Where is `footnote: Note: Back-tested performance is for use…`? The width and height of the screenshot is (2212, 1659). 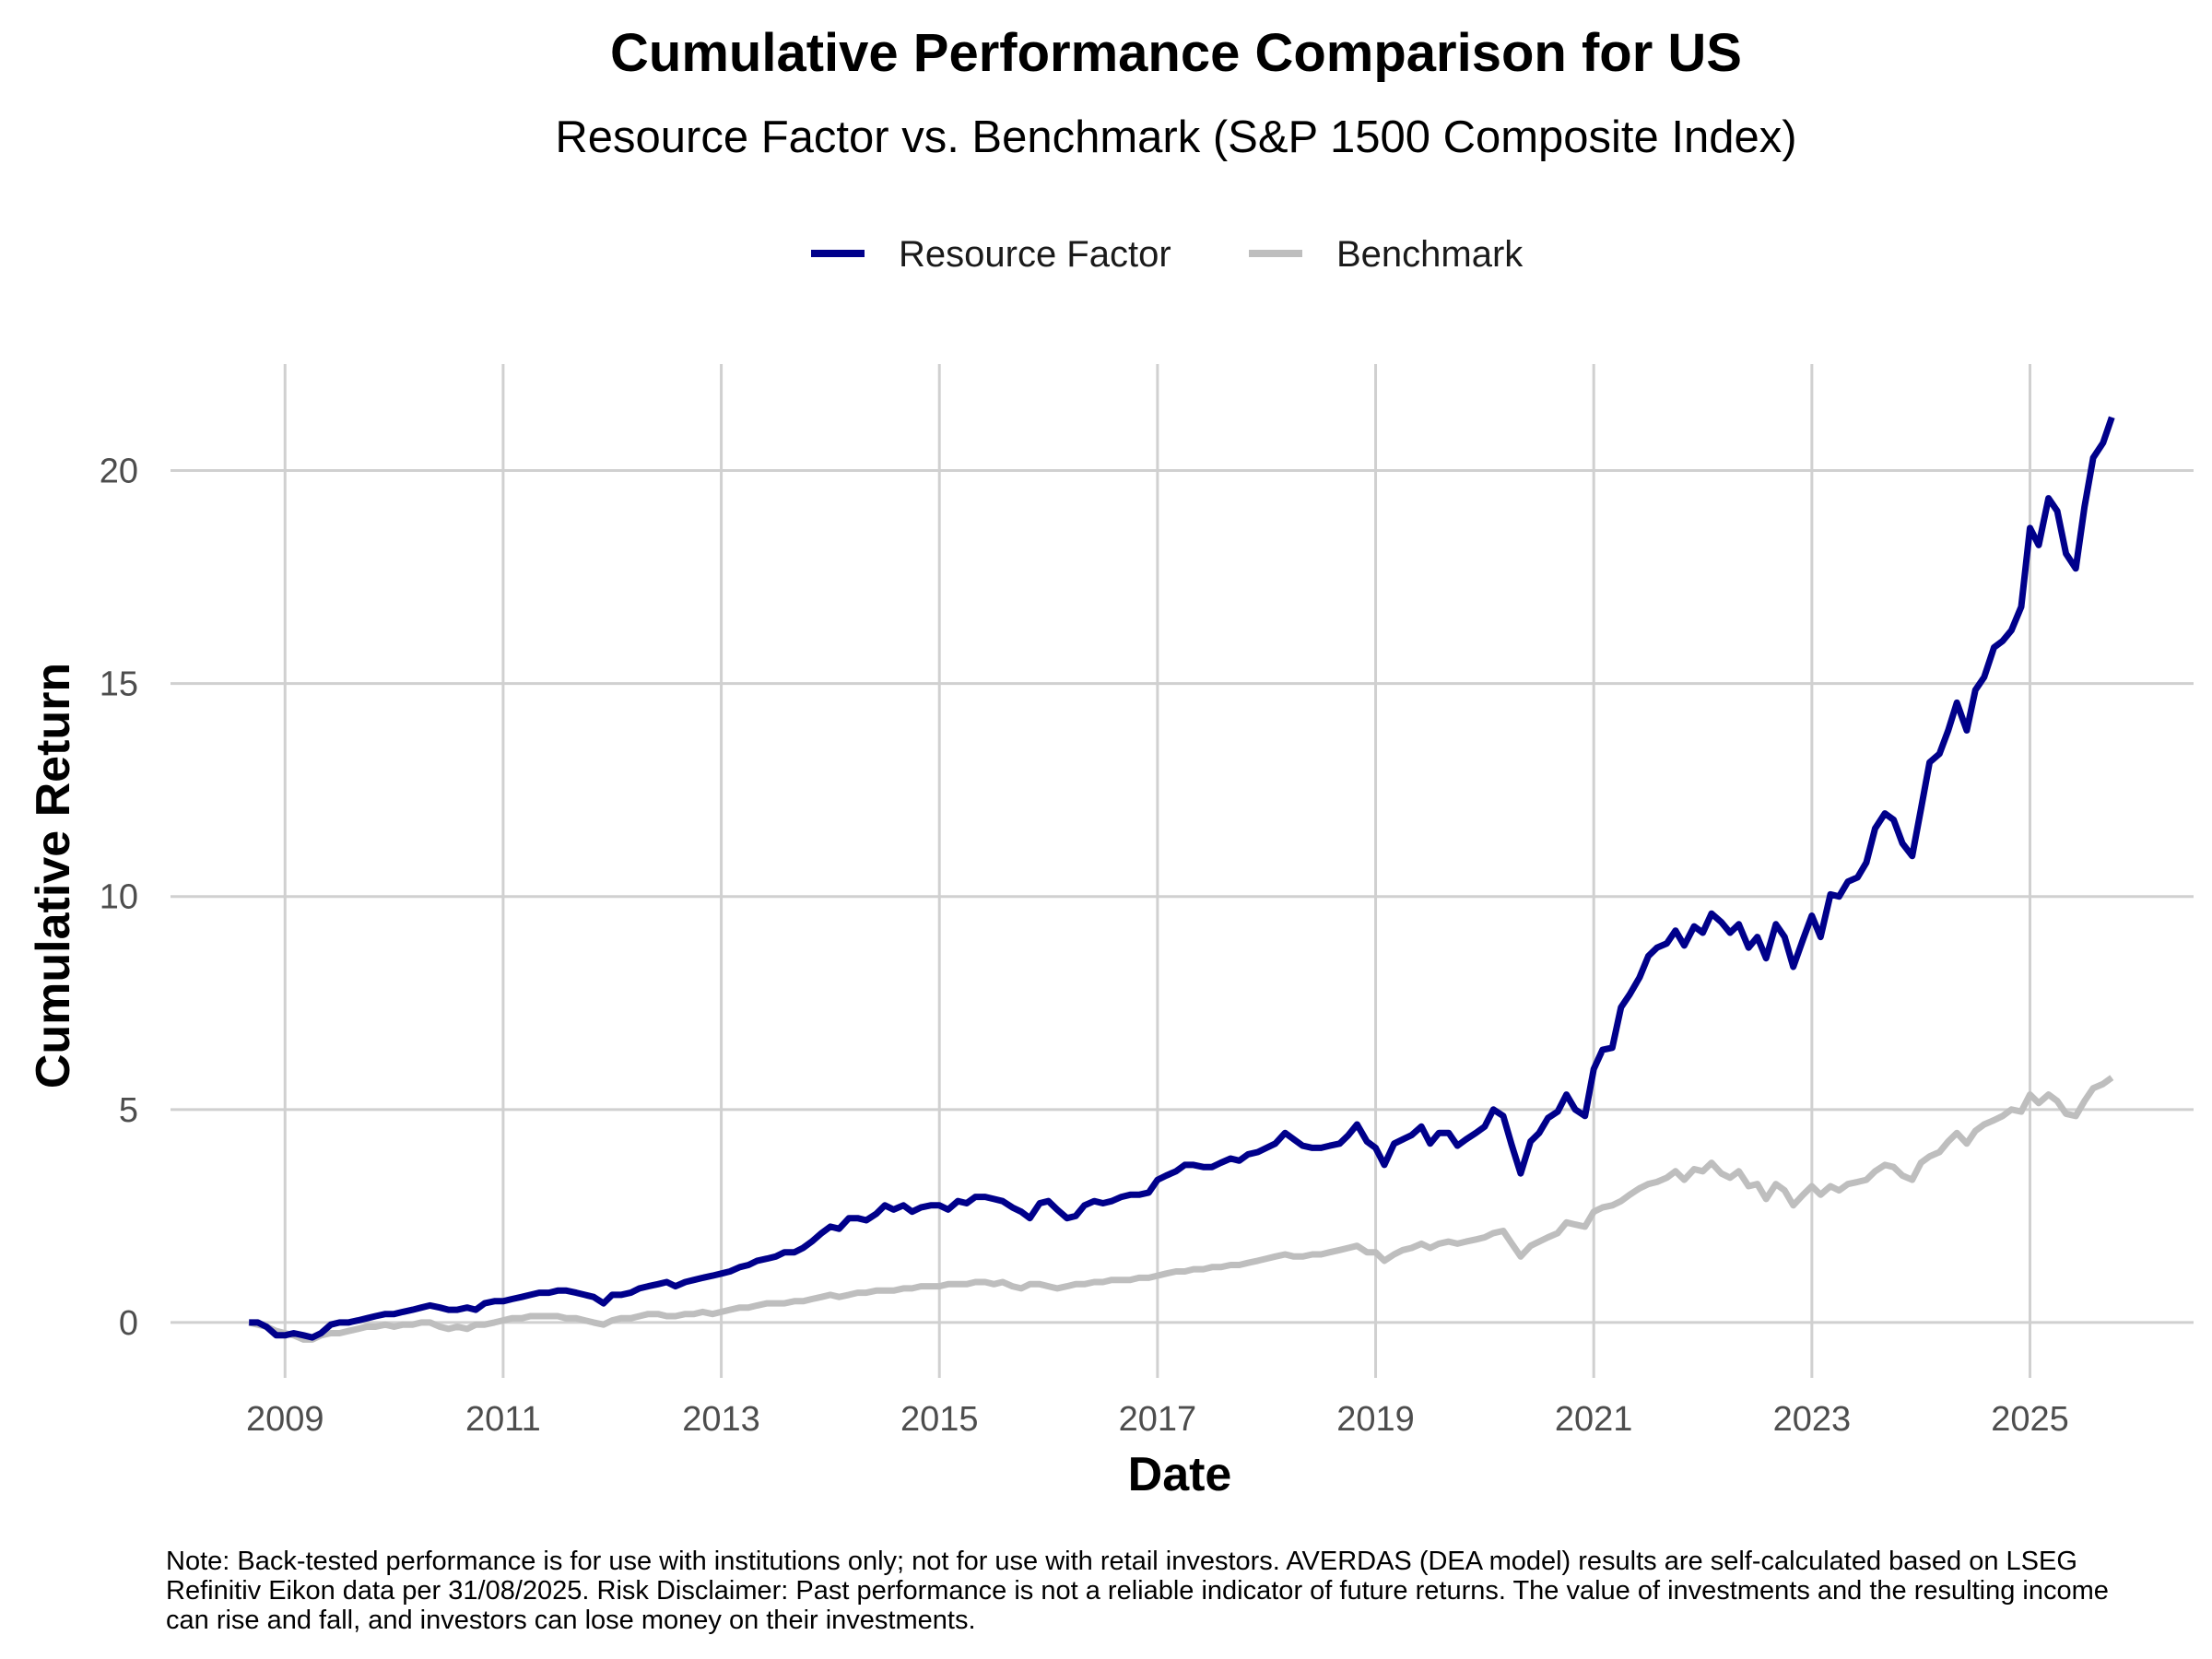 footnote: Note: Back-tested performance is for use… is located at coordinates (1137, 1591).